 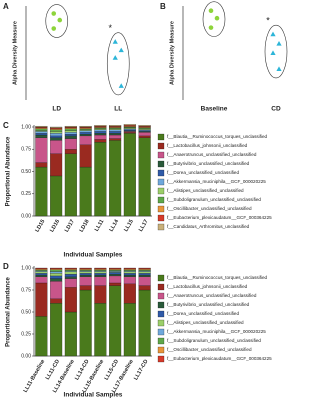 What do you see at coordinates (26, 150) in the screenshot?
I see `y-tick-label: 0.75` at bounding box center [26, 150].